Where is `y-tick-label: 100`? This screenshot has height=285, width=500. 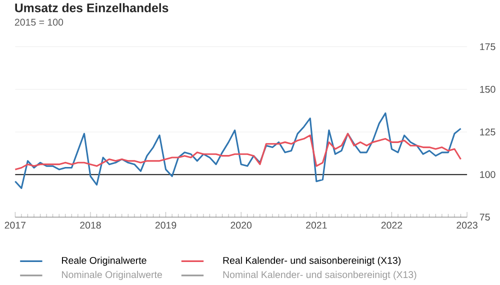 y-tick-label: 100 is located at coordinates (488, 174).